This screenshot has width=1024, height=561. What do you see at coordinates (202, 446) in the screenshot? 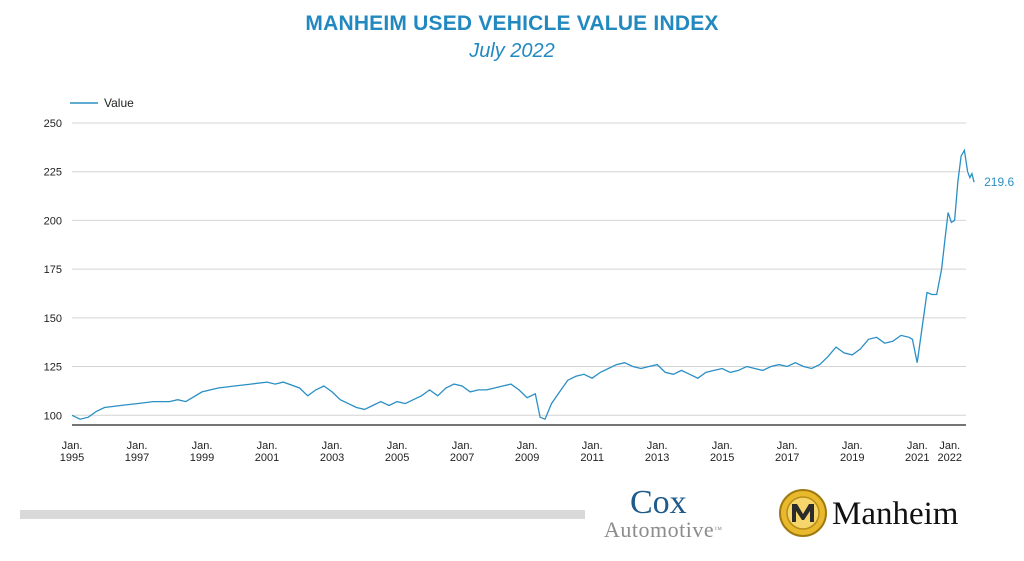
I see `x-tick-label-1999-month: Jan.` at bounding box center [202, 446].